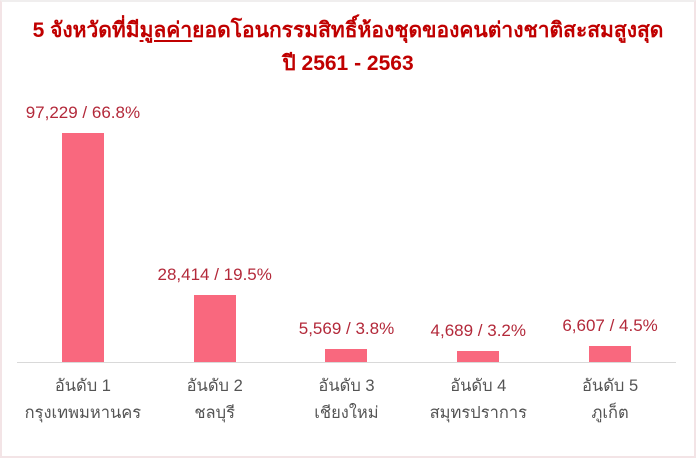 The height and width of the screenshot is (458, 696). Describe the element at coordinates (215, 413) in the screenshot. I see `category-province-label: ชลบุรี` at that location.